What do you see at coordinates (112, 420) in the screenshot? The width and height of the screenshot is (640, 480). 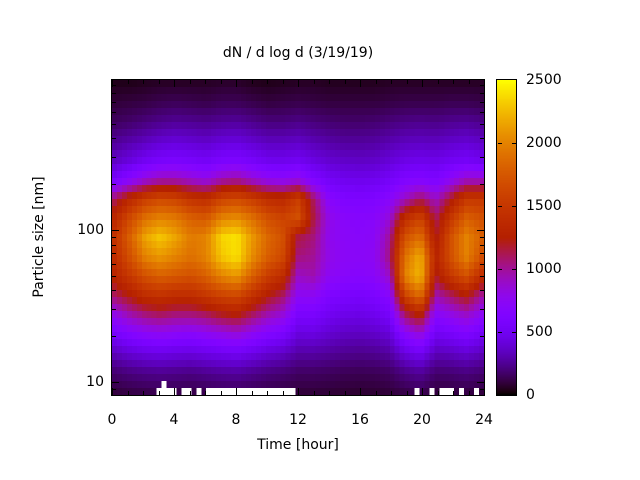 I see `x-tick-label: 0` at bounding box center [112, 420].